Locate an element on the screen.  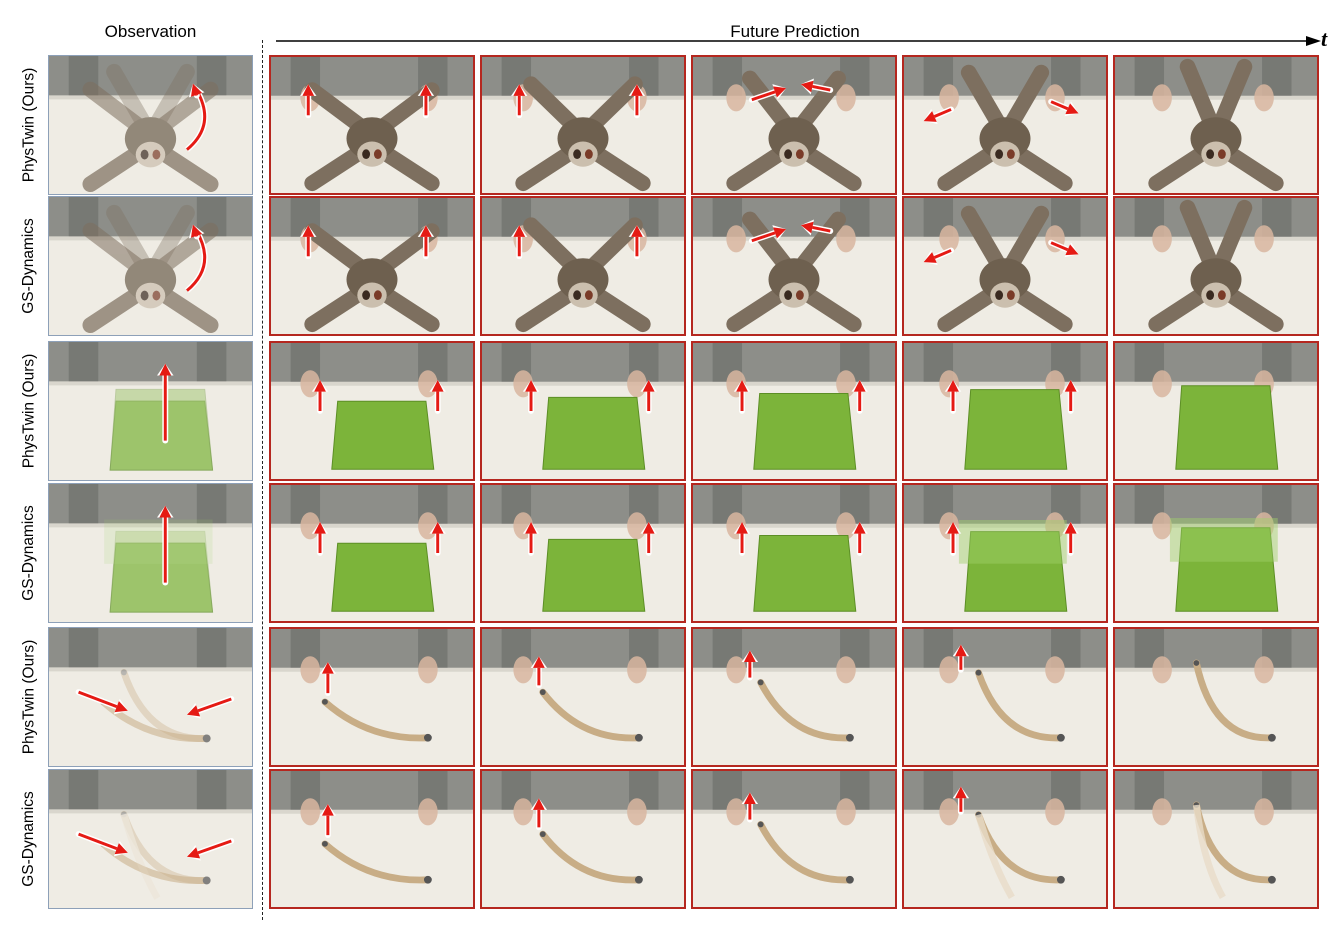
observation-header: Observation is located at coordinates (150, 31).